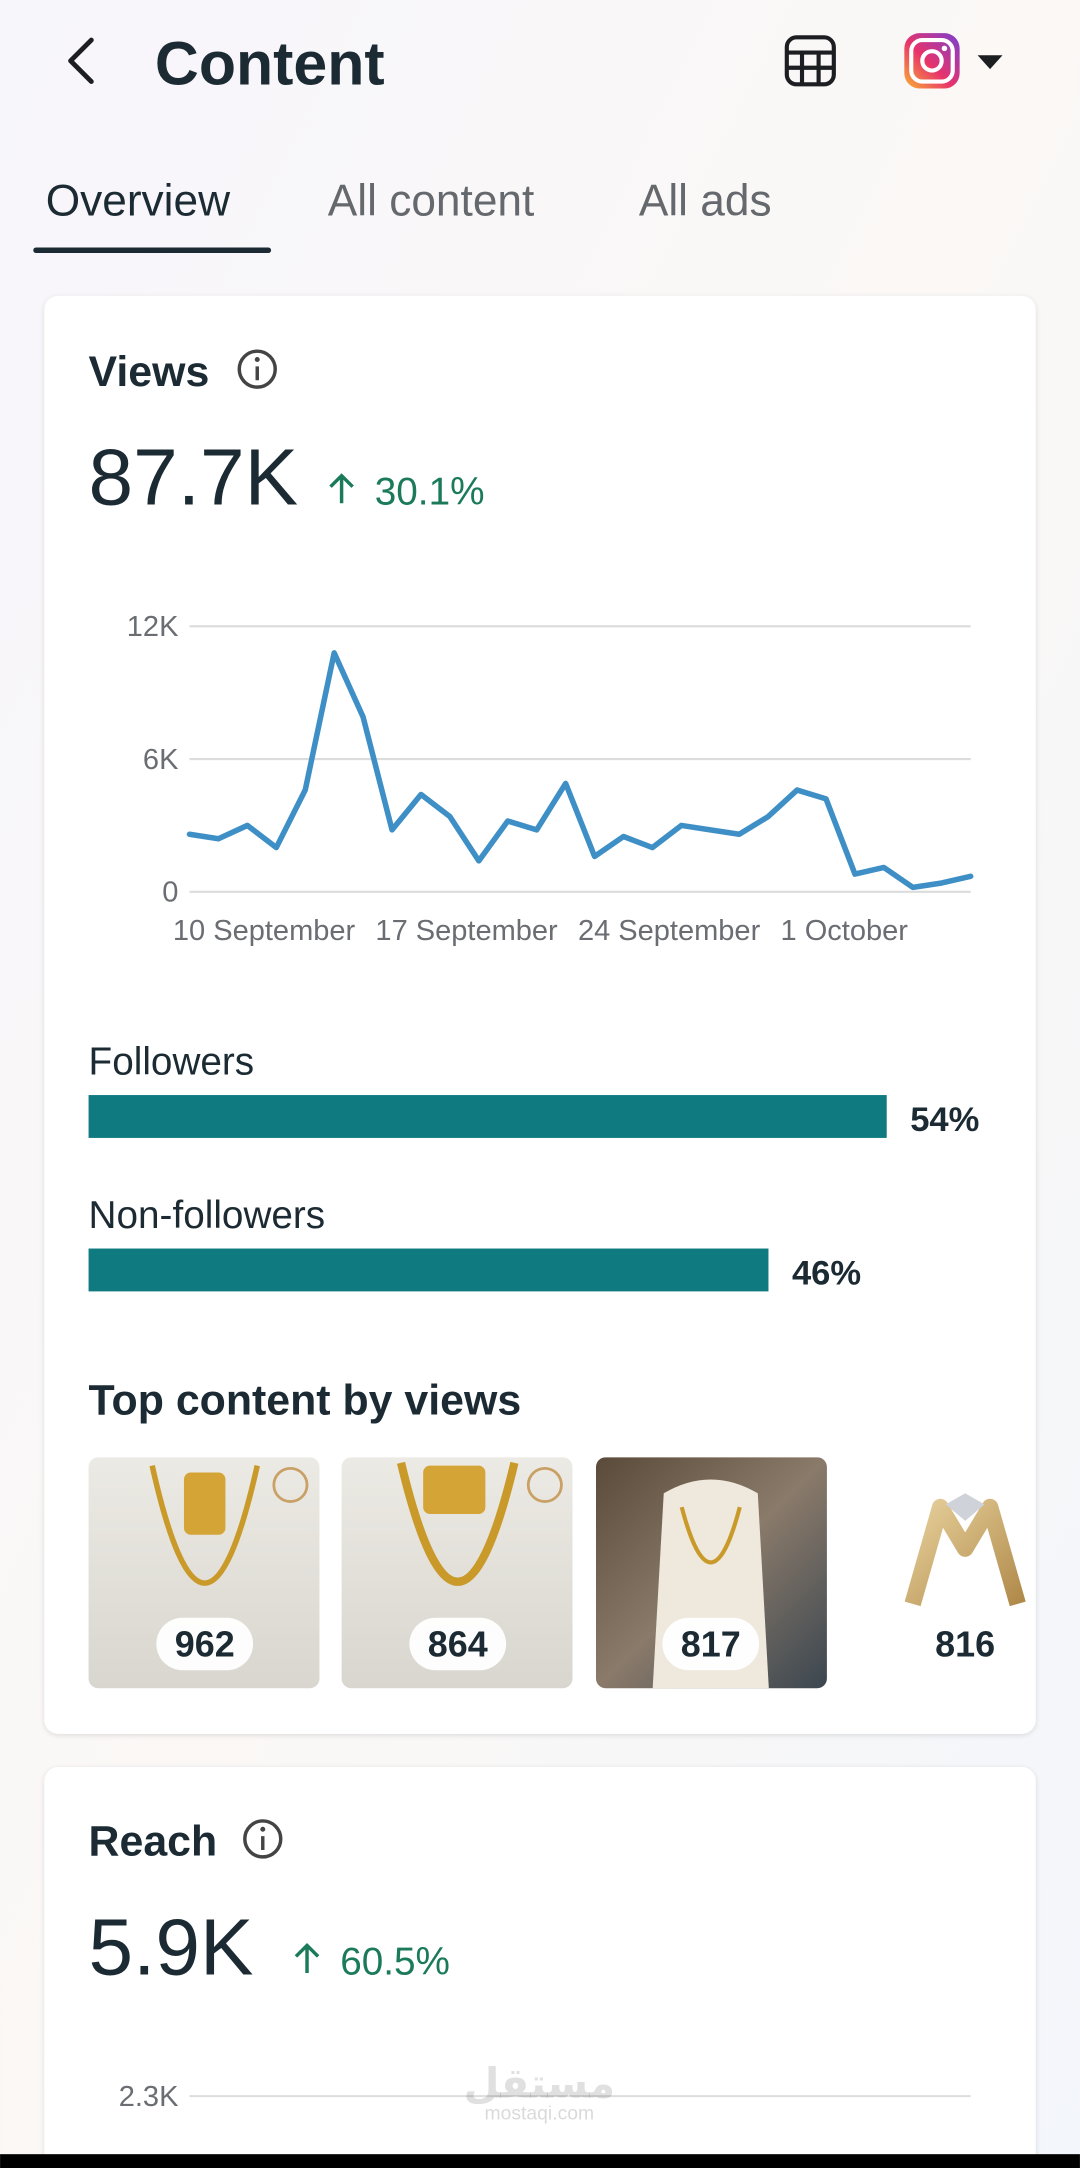  What do you see at coordinates (270, 63) in the screenshot?
I see `page-title: Content` at bounding box center [270, 63].